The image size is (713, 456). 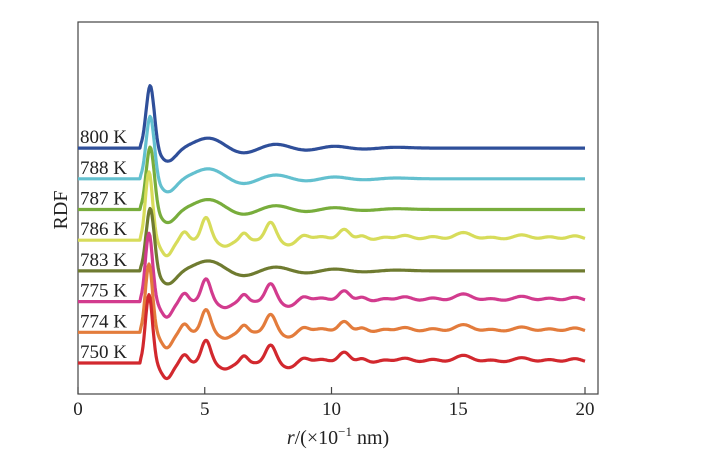 I want to click on x-tick-label: 15, so click(x=458, y=409).